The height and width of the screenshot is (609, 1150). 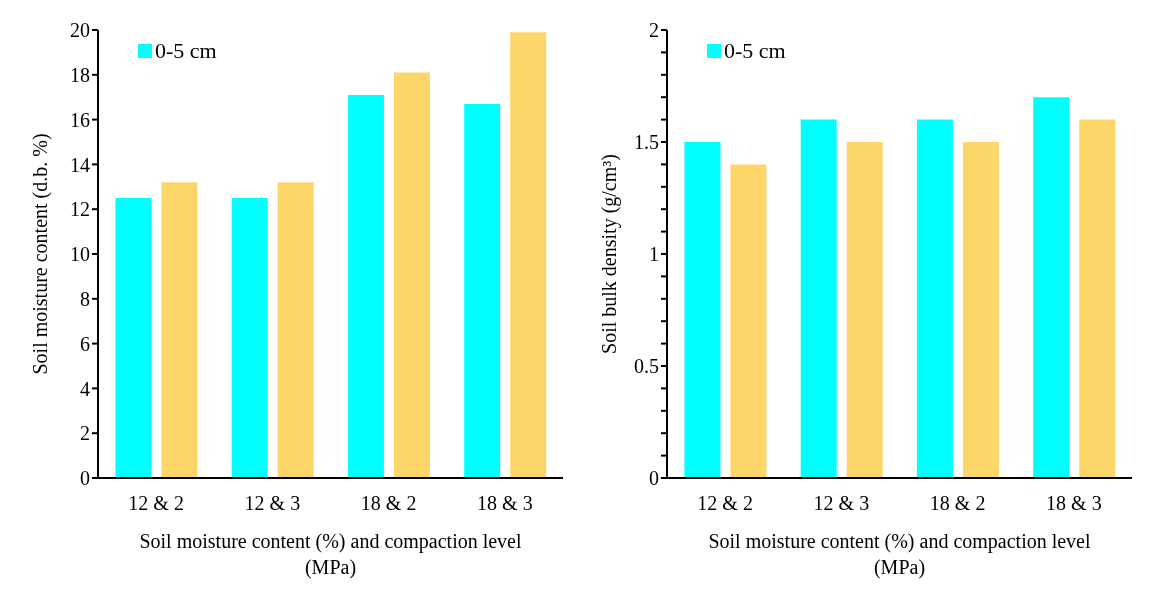 I want to click on y-tick-label: 1.5, so click(x=646, y=142).